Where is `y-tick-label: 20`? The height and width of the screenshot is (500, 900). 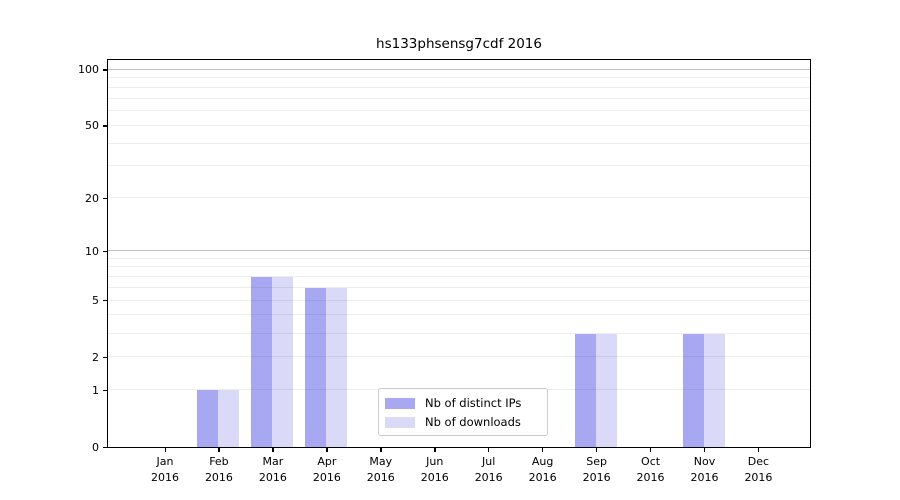
y-tick-label: 20 is located at coordinates (92, 198).